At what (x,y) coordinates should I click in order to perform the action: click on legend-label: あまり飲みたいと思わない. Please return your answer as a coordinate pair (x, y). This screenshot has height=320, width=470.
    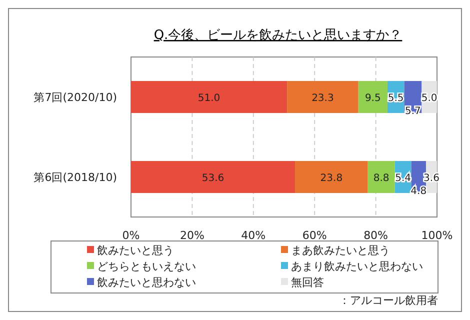
    Looking at the image, I should click on (357, 266).